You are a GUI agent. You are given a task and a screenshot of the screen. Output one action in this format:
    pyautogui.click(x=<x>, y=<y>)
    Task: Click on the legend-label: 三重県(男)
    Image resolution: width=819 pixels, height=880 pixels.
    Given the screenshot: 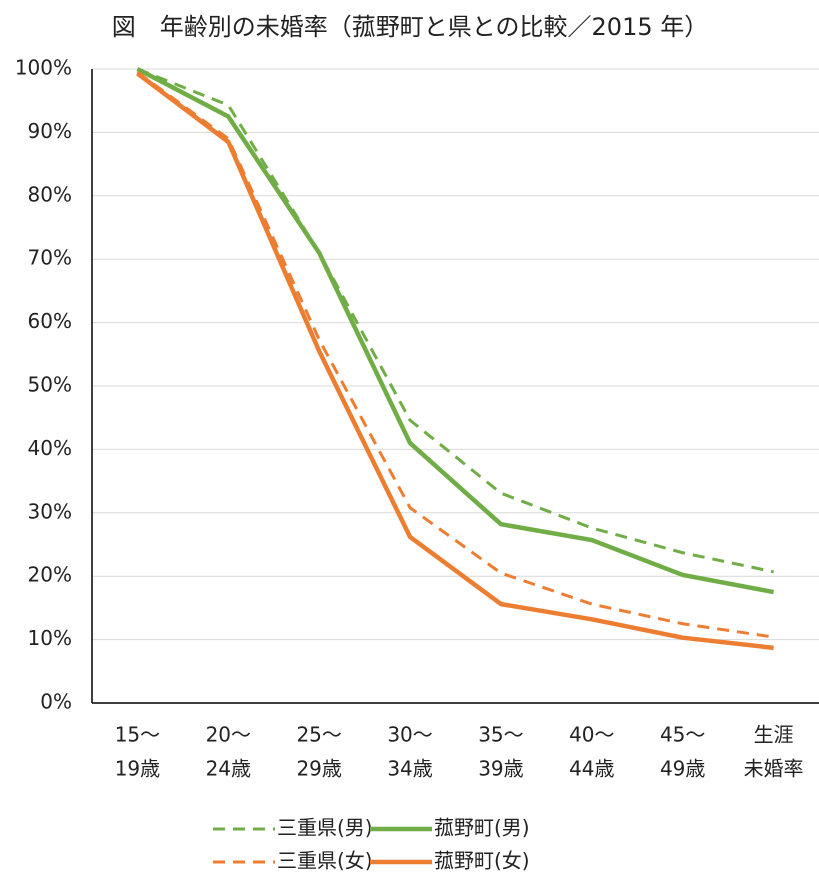 What is the action you would take?
    pyautogui.click(x=325, y=828)
    